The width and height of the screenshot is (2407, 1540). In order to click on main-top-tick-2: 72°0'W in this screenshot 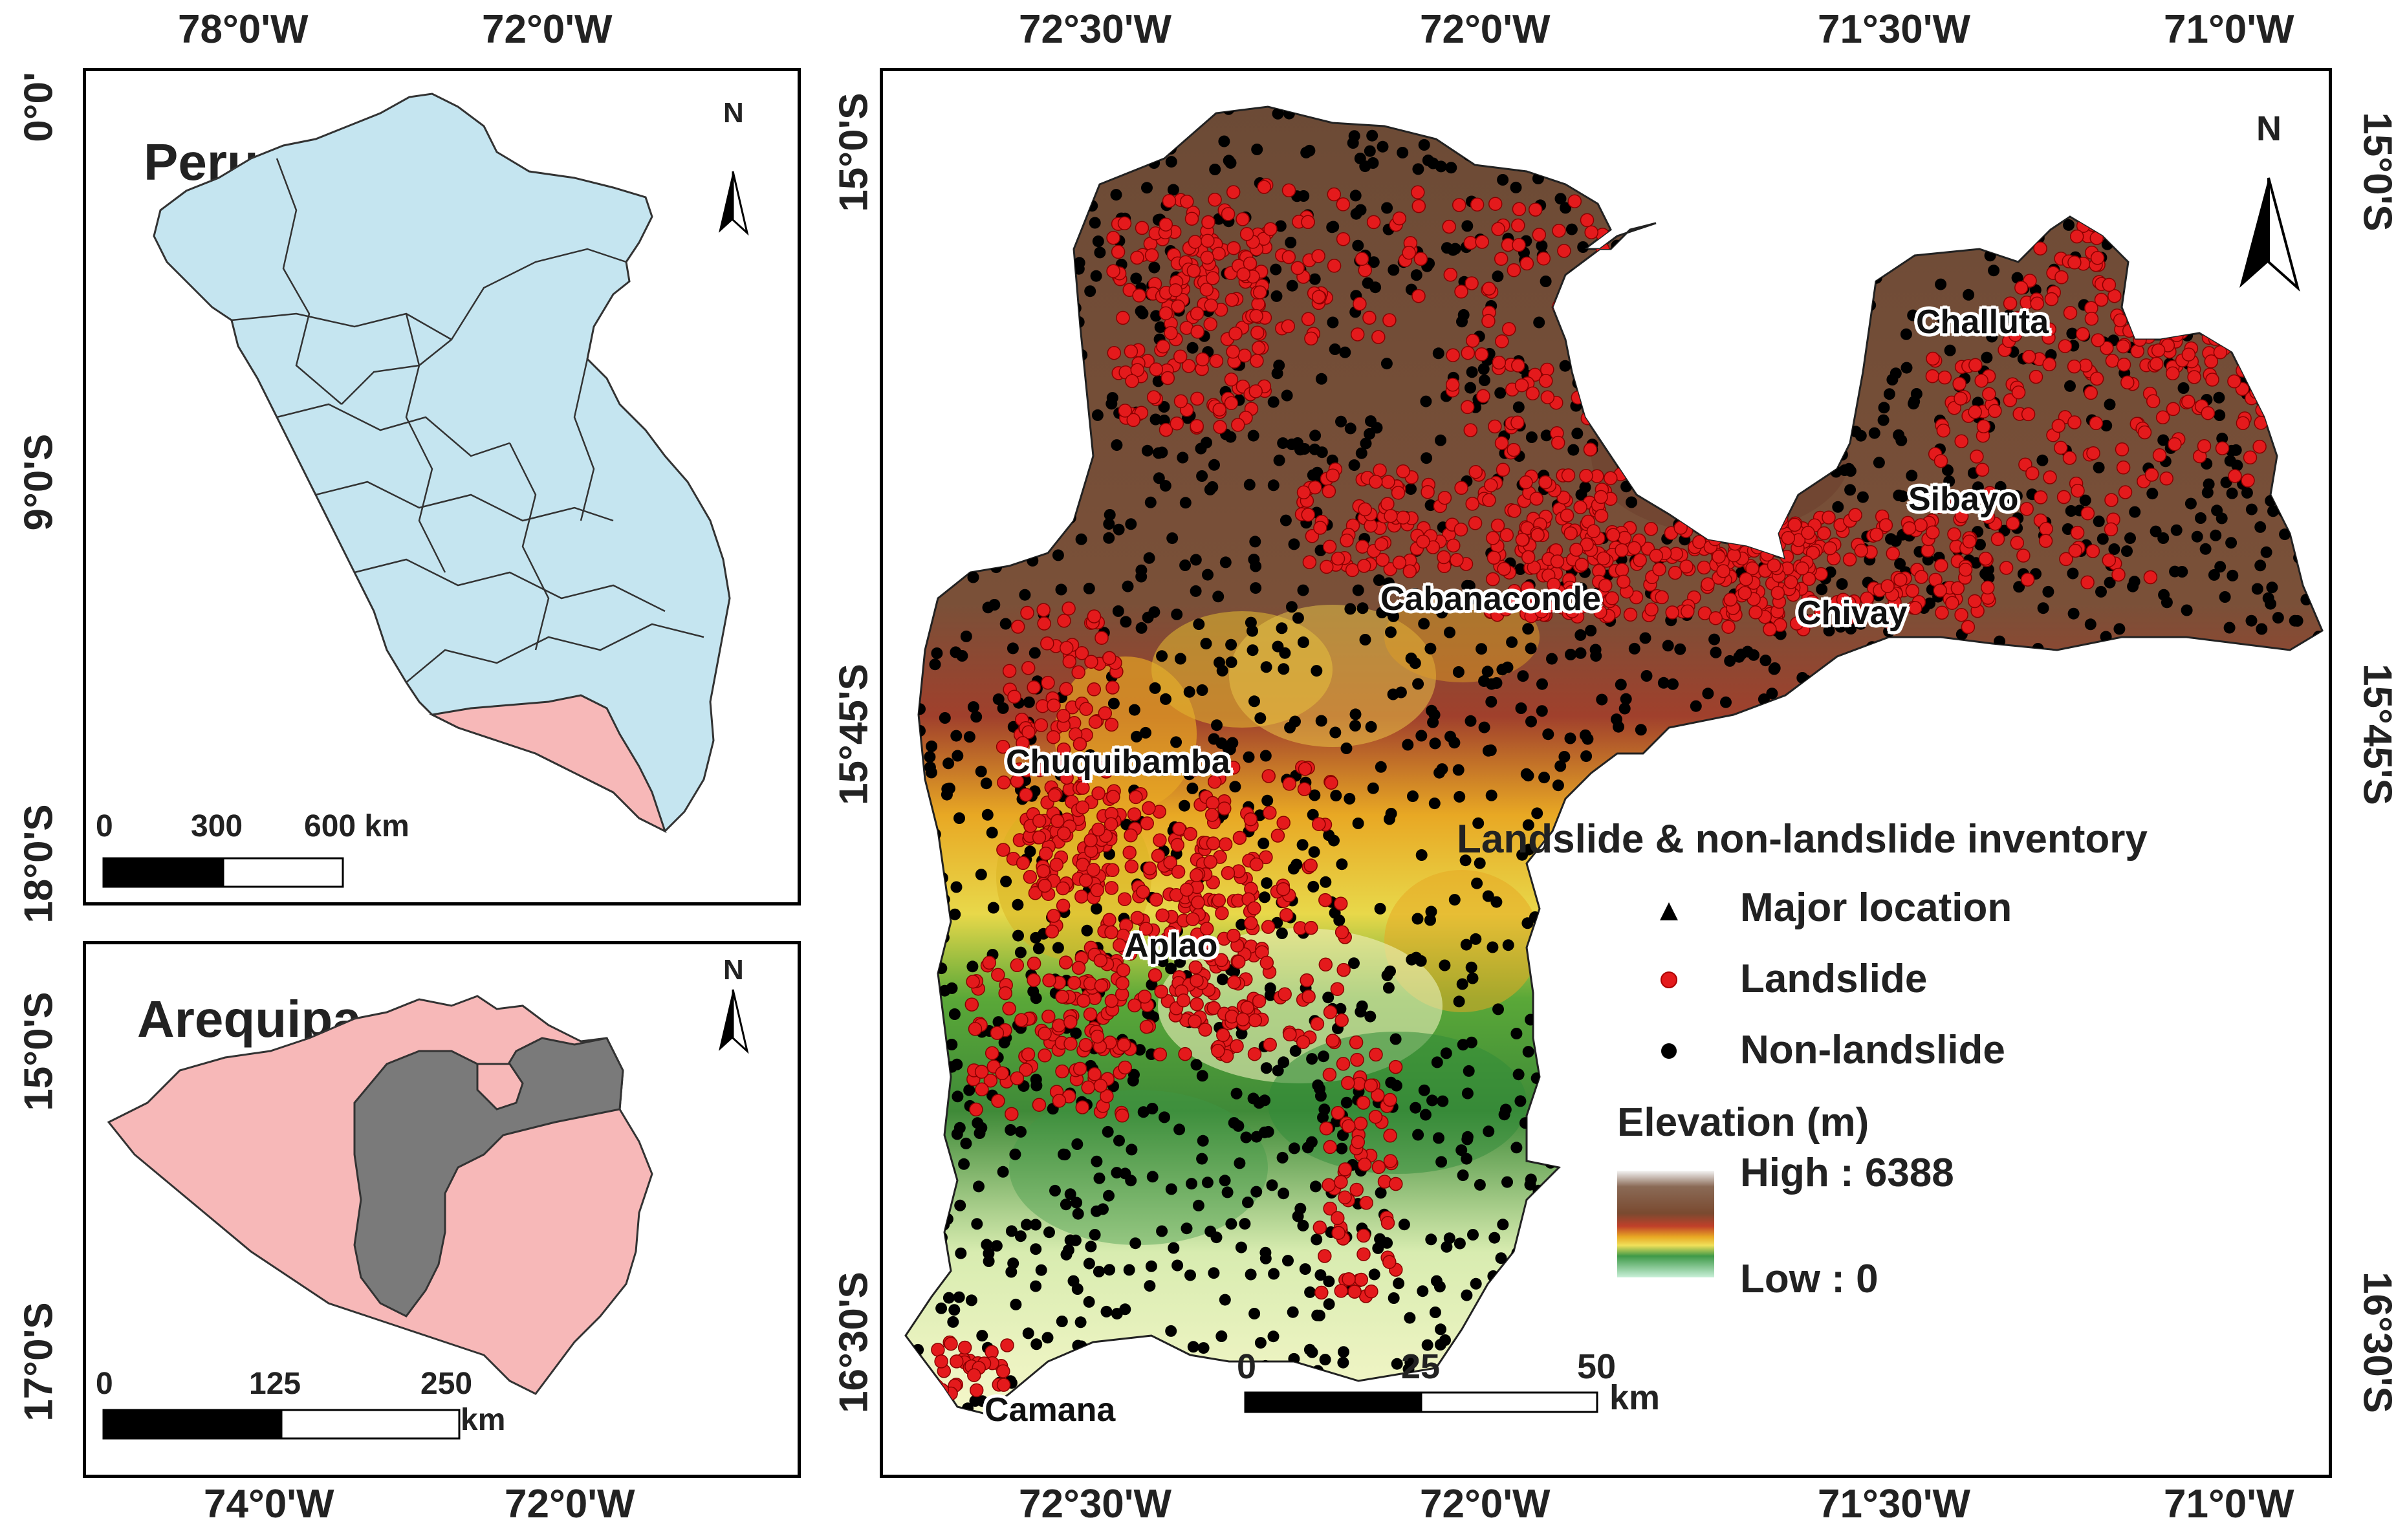, I will do `click(1486, 30)`.